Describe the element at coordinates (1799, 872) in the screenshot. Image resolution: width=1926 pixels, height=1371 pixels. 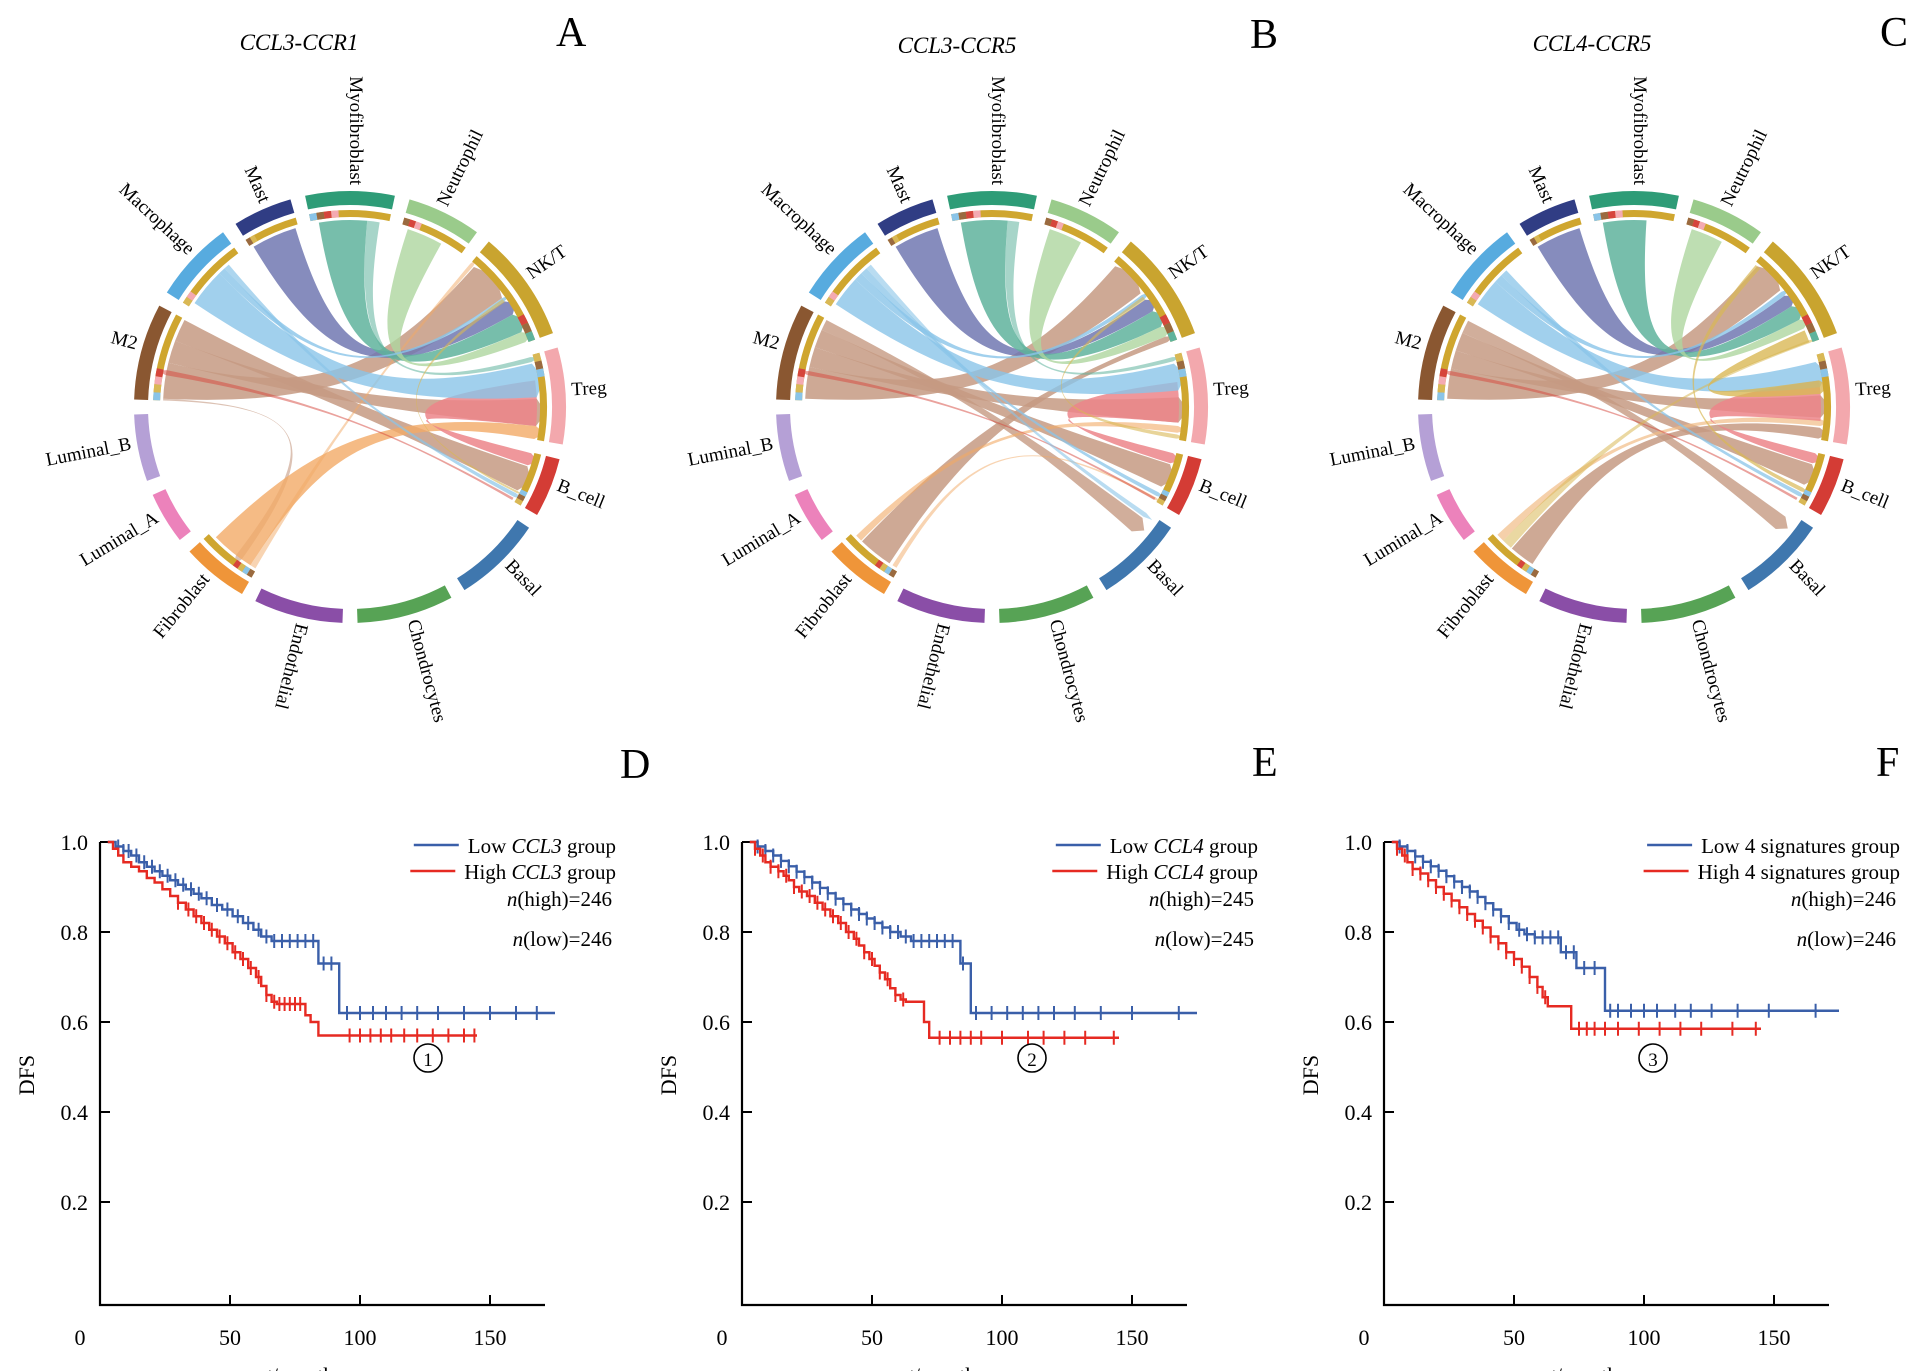
I see `legend-label-high: High 4 signatures group` at that location.